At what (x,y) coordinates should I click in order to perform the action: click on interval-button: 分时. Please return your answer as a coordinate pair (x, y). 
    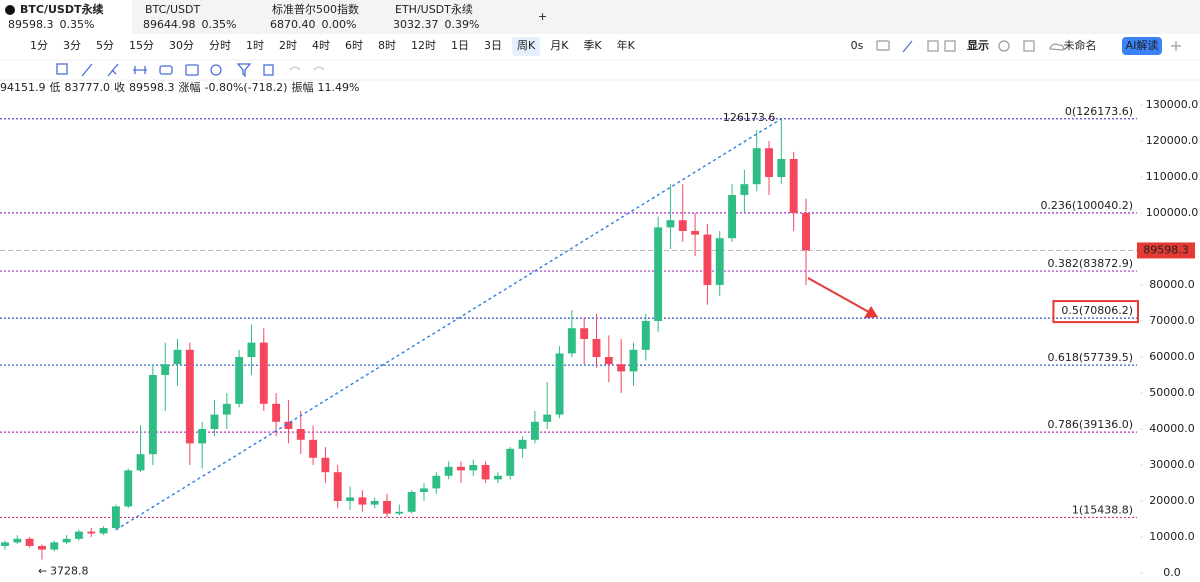
    Looking at the image, I should click on (220, 45).